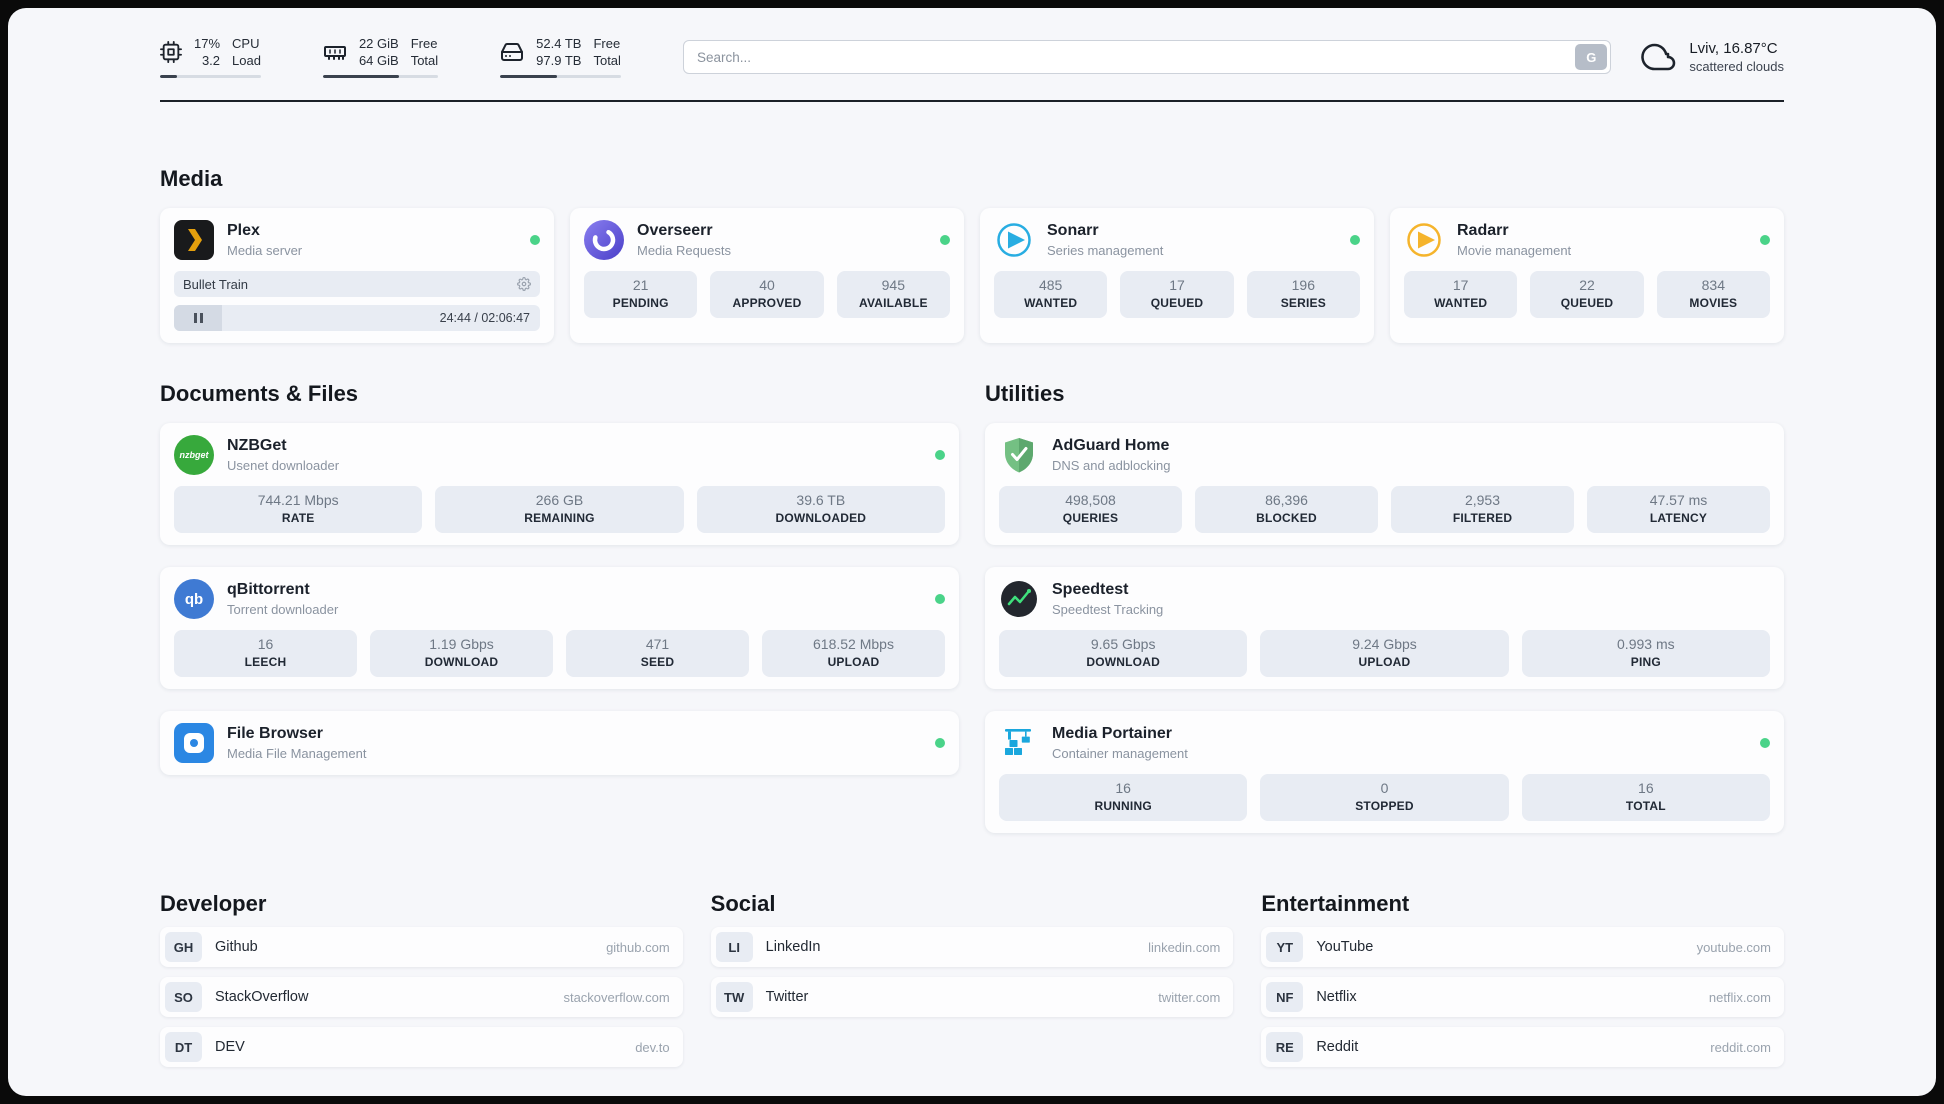 The image size is (1944, 1104). What do you see at coordinates (1765, 743) in the screenshot?
I see `portainer-status-dot` at bounding box center [1765, 743].